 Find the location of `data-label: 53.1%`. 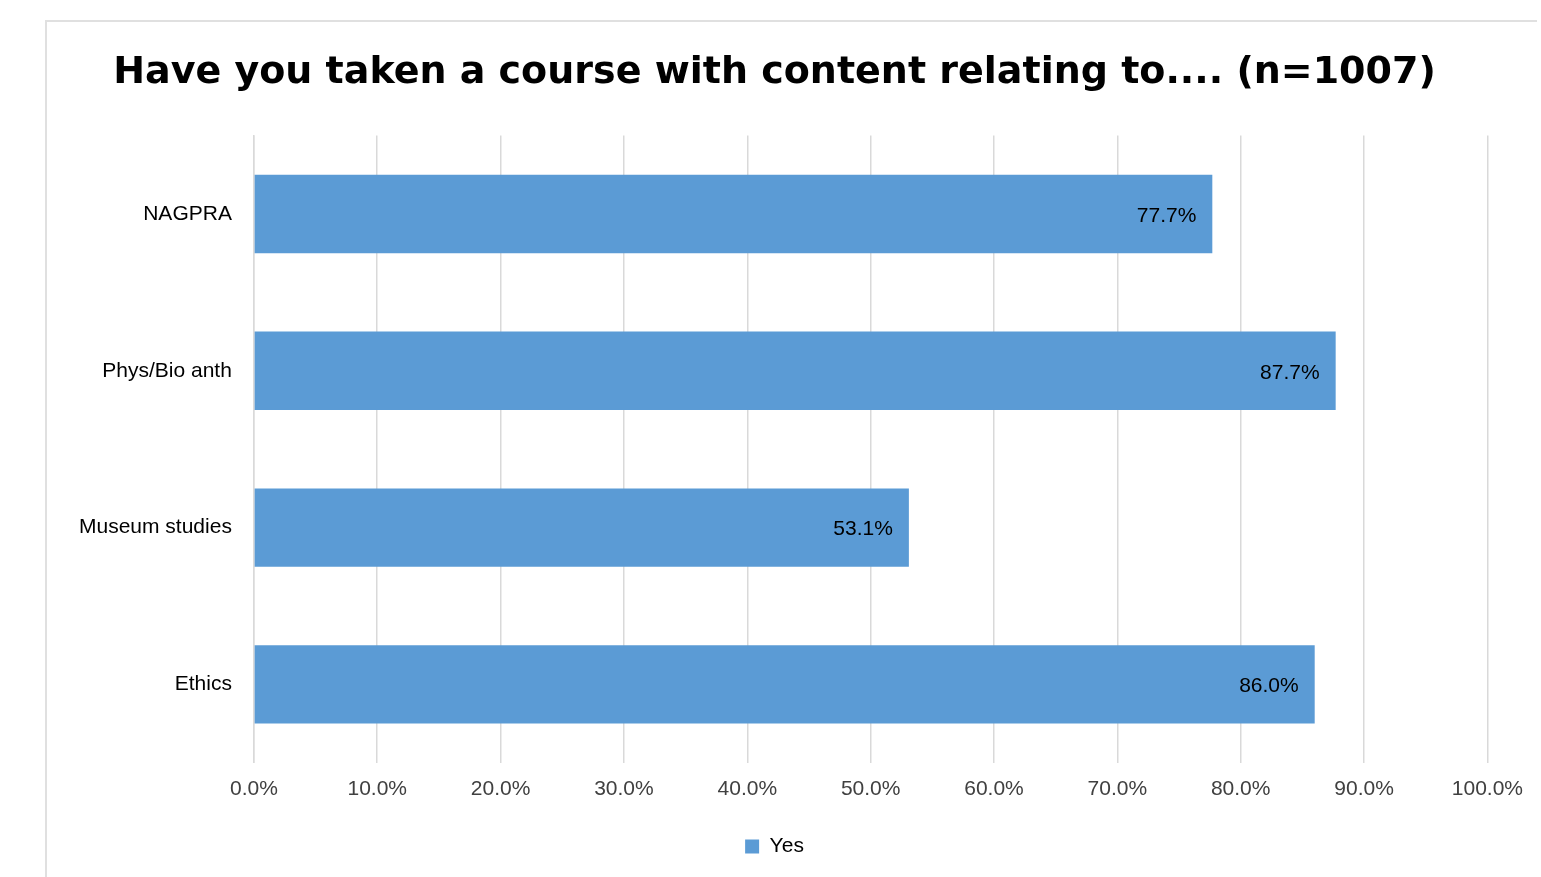

data-label: 53.1% is located at coordinates (863, 528).